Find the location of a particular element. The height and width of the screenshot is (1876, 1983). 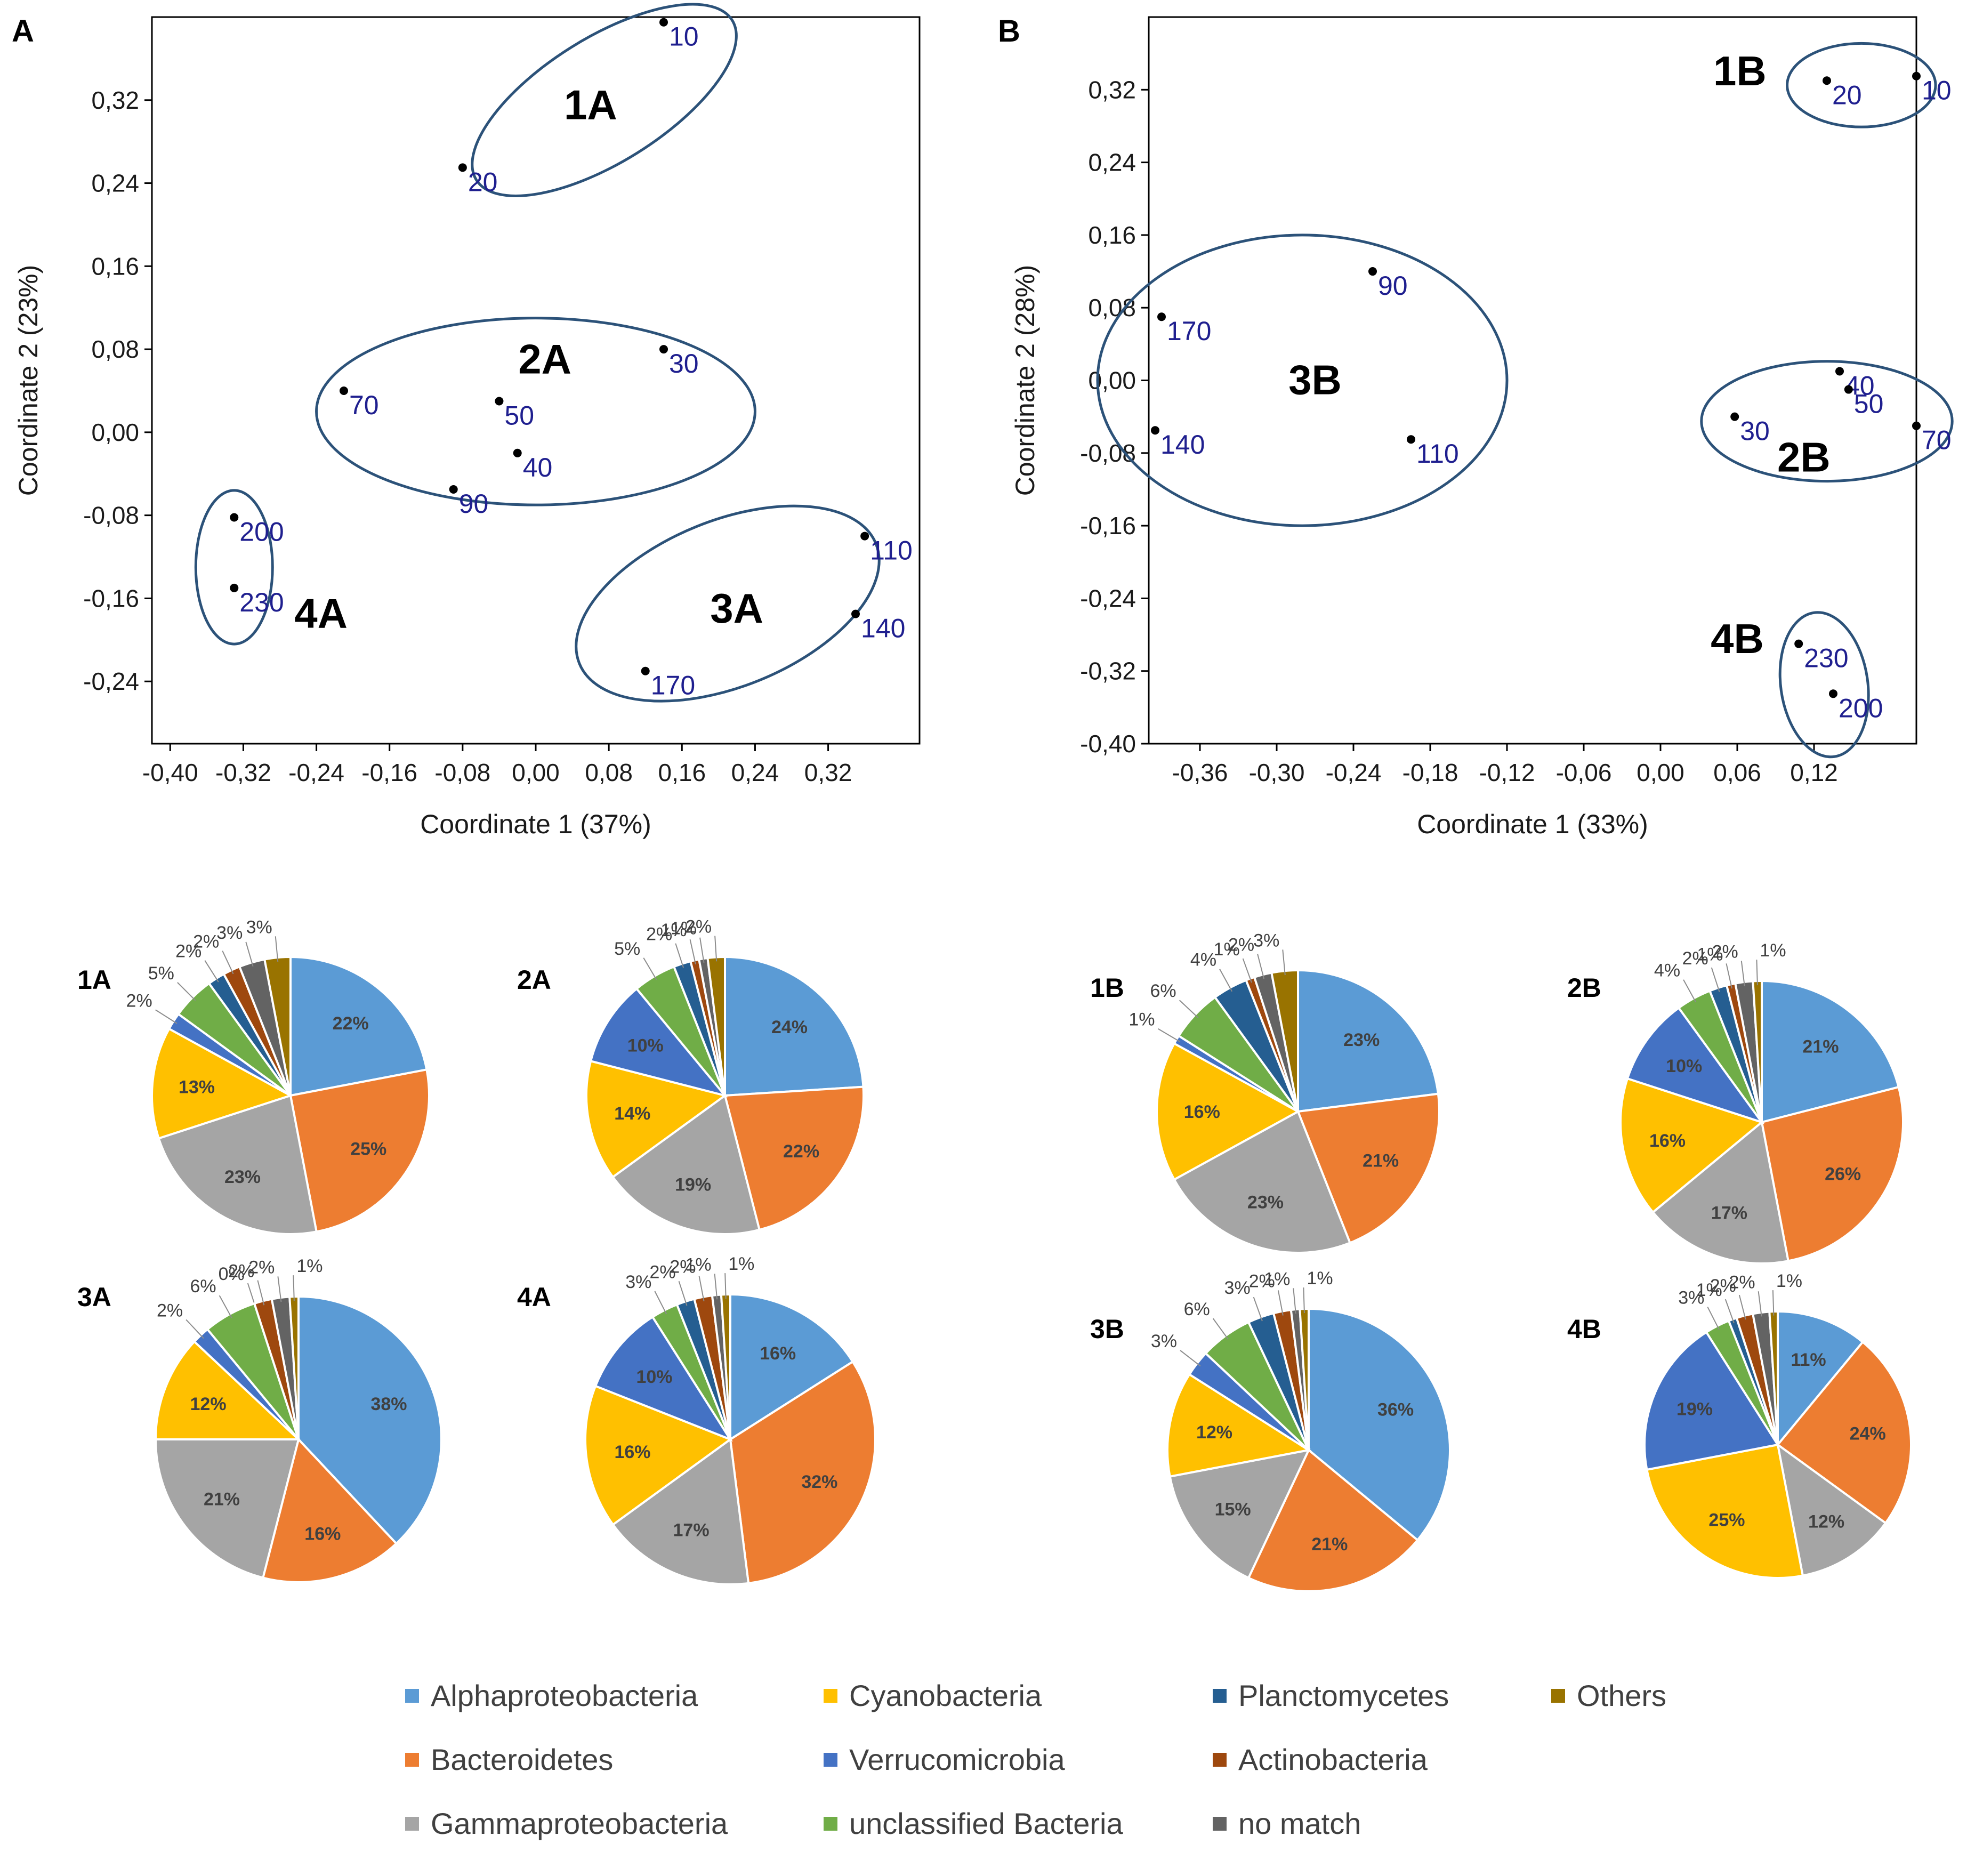

pie-pct-label: 38% is located at coordinates (388, 1404).